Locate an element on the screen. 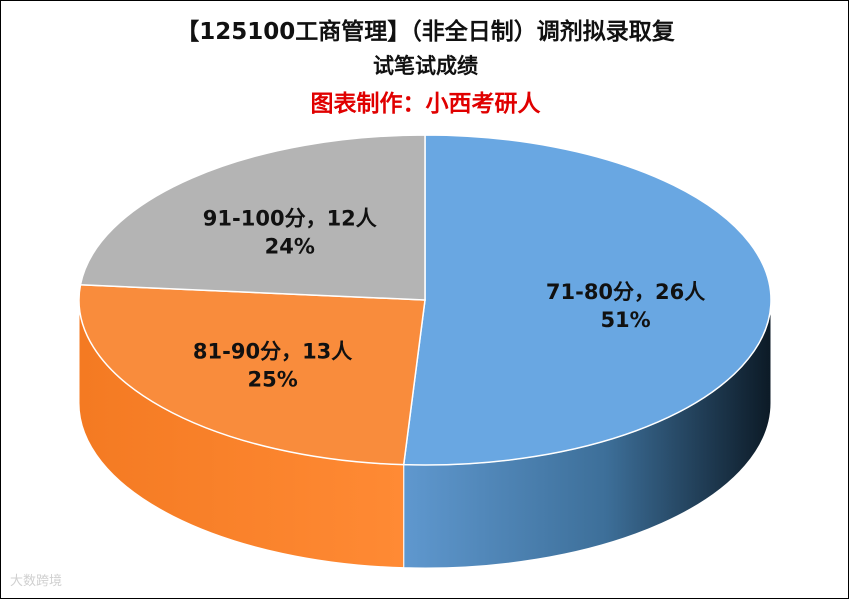 The width and height of the screenshot is (851, 601). slice-label-71-80: 71-80分，26人 is located at coordinates (625, 292).